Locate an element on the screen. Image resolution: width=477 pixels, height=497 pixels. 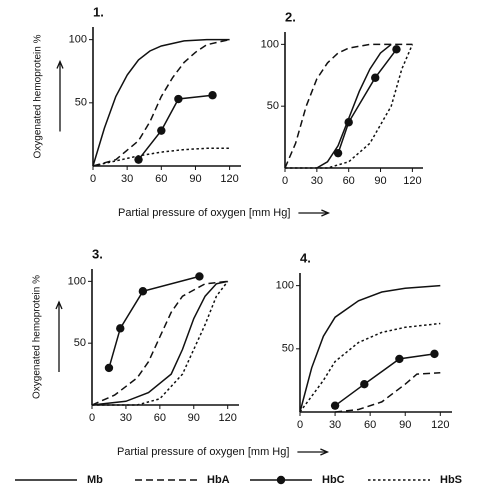
panel-title: 3. is located at coordinates (97, 253).